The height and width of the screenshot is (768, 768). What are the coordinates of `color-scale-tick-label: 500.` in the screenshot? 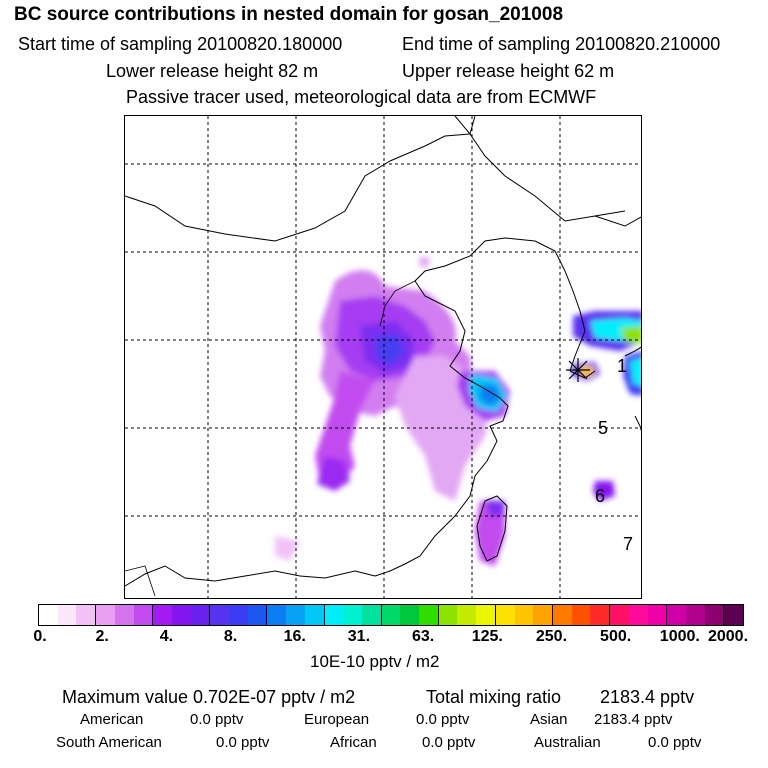 It's located at (616, 636).